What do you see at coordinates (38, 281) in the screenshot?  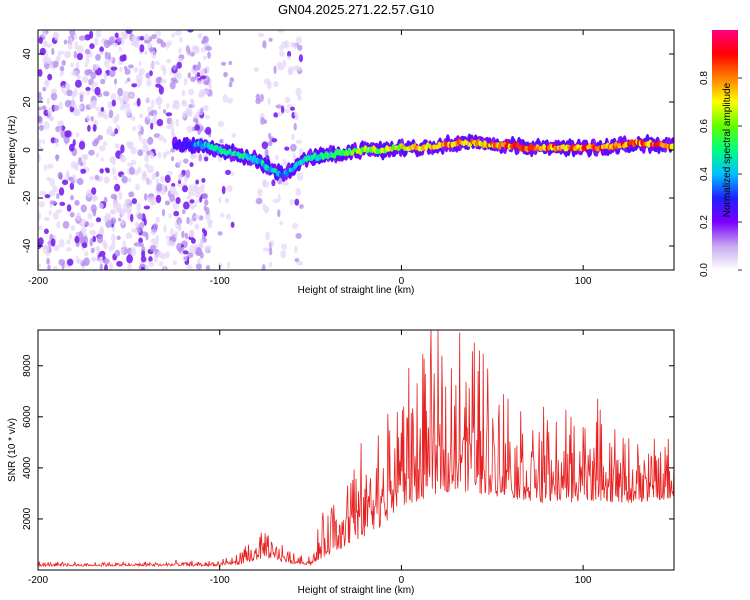 I see `x-tick-label: -200` at bounding box center [38, 281].